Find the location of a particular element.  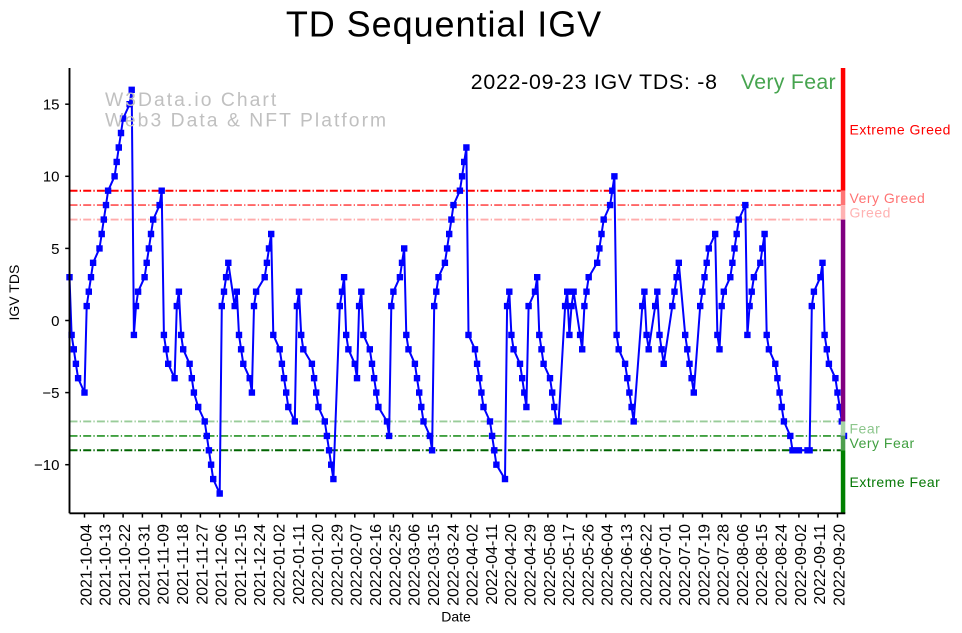

svg-text: 2022-03-06 is located at coordinates (415, 565).